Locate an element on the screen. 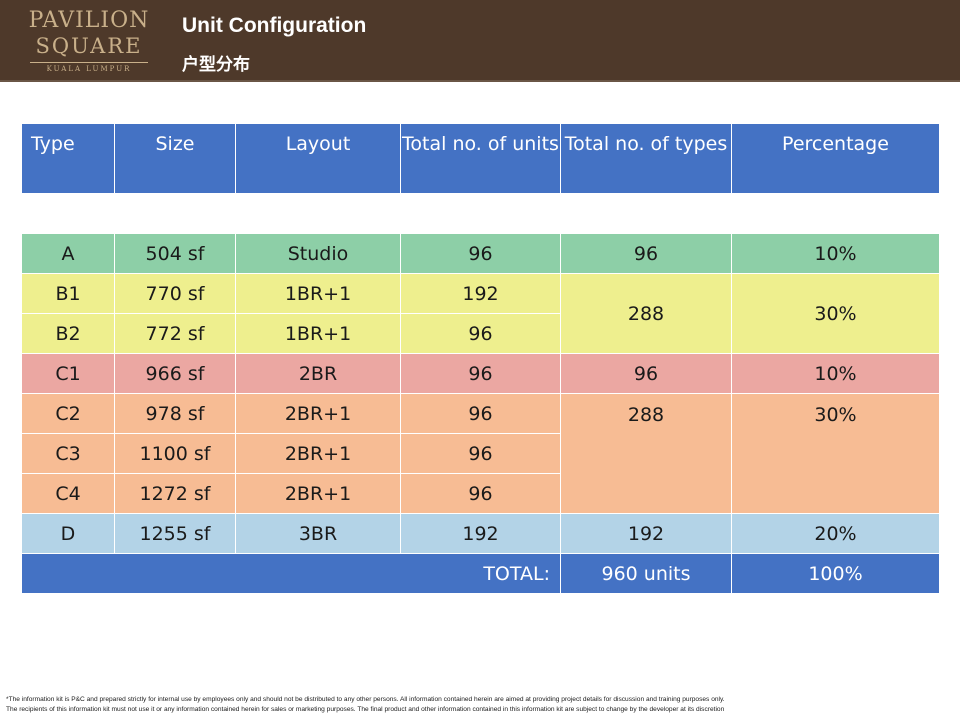 This screenshot has height=720, width=960. cell-type: C1 is located at coordinates (68, 373).